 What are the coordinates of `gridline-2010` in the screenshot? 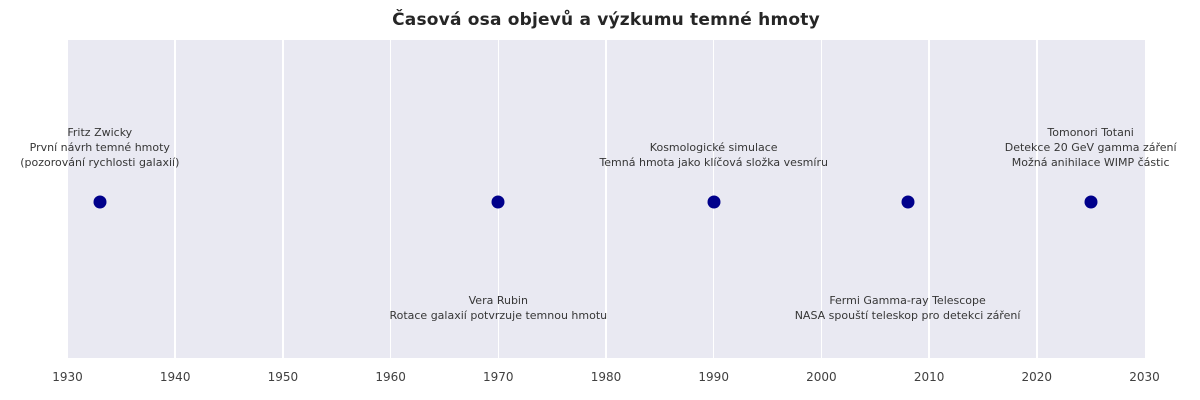 It's located at (929, 199).